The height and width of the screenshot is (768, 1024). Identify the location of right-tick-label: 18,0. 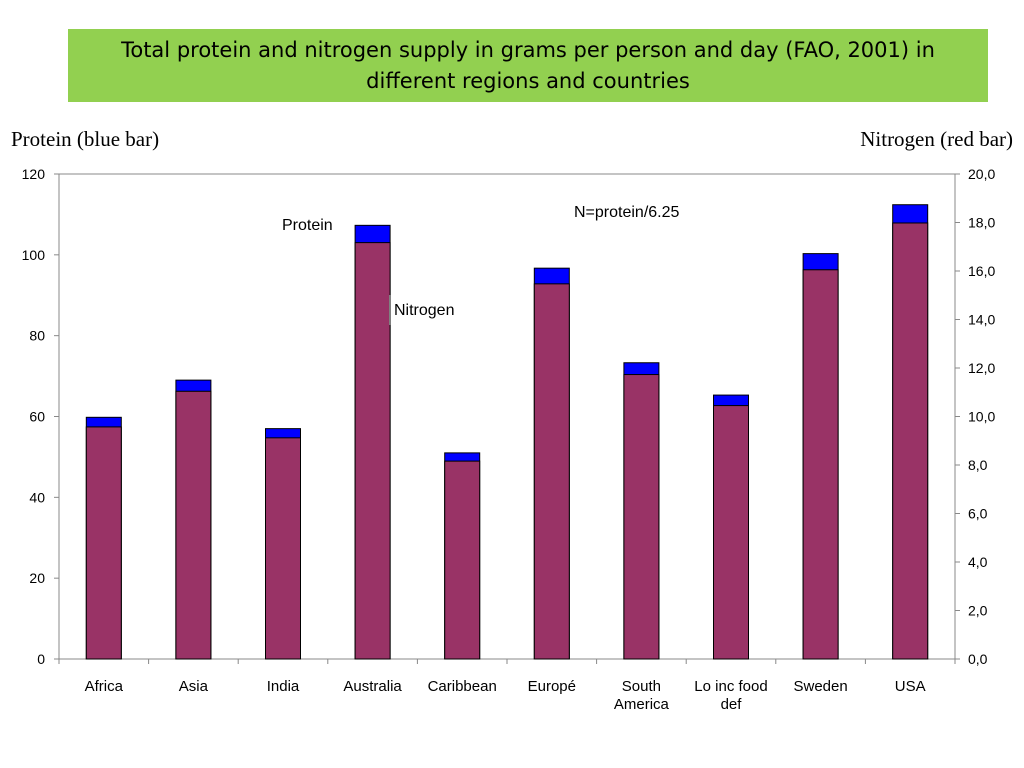
(981, 223).